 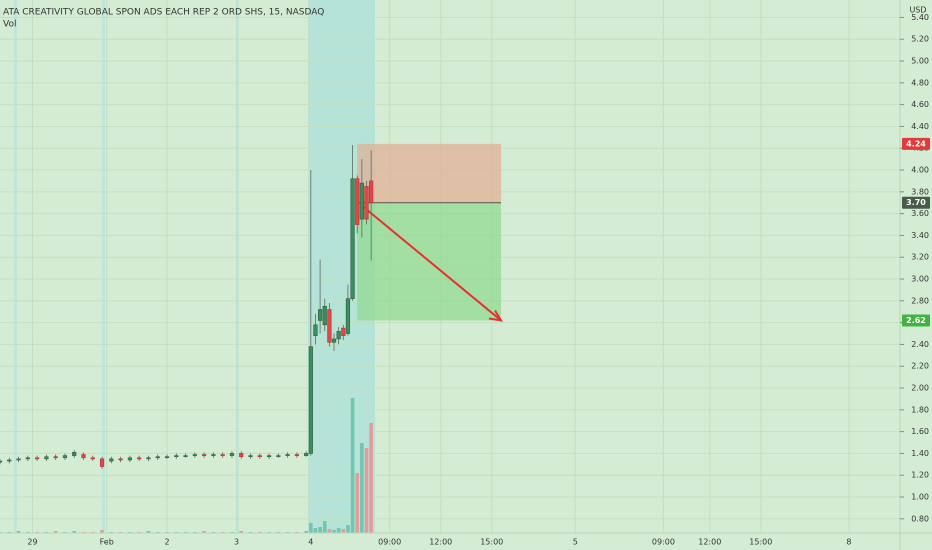 I want to click on x-tick-label: 5, so click(x=575, y=542).